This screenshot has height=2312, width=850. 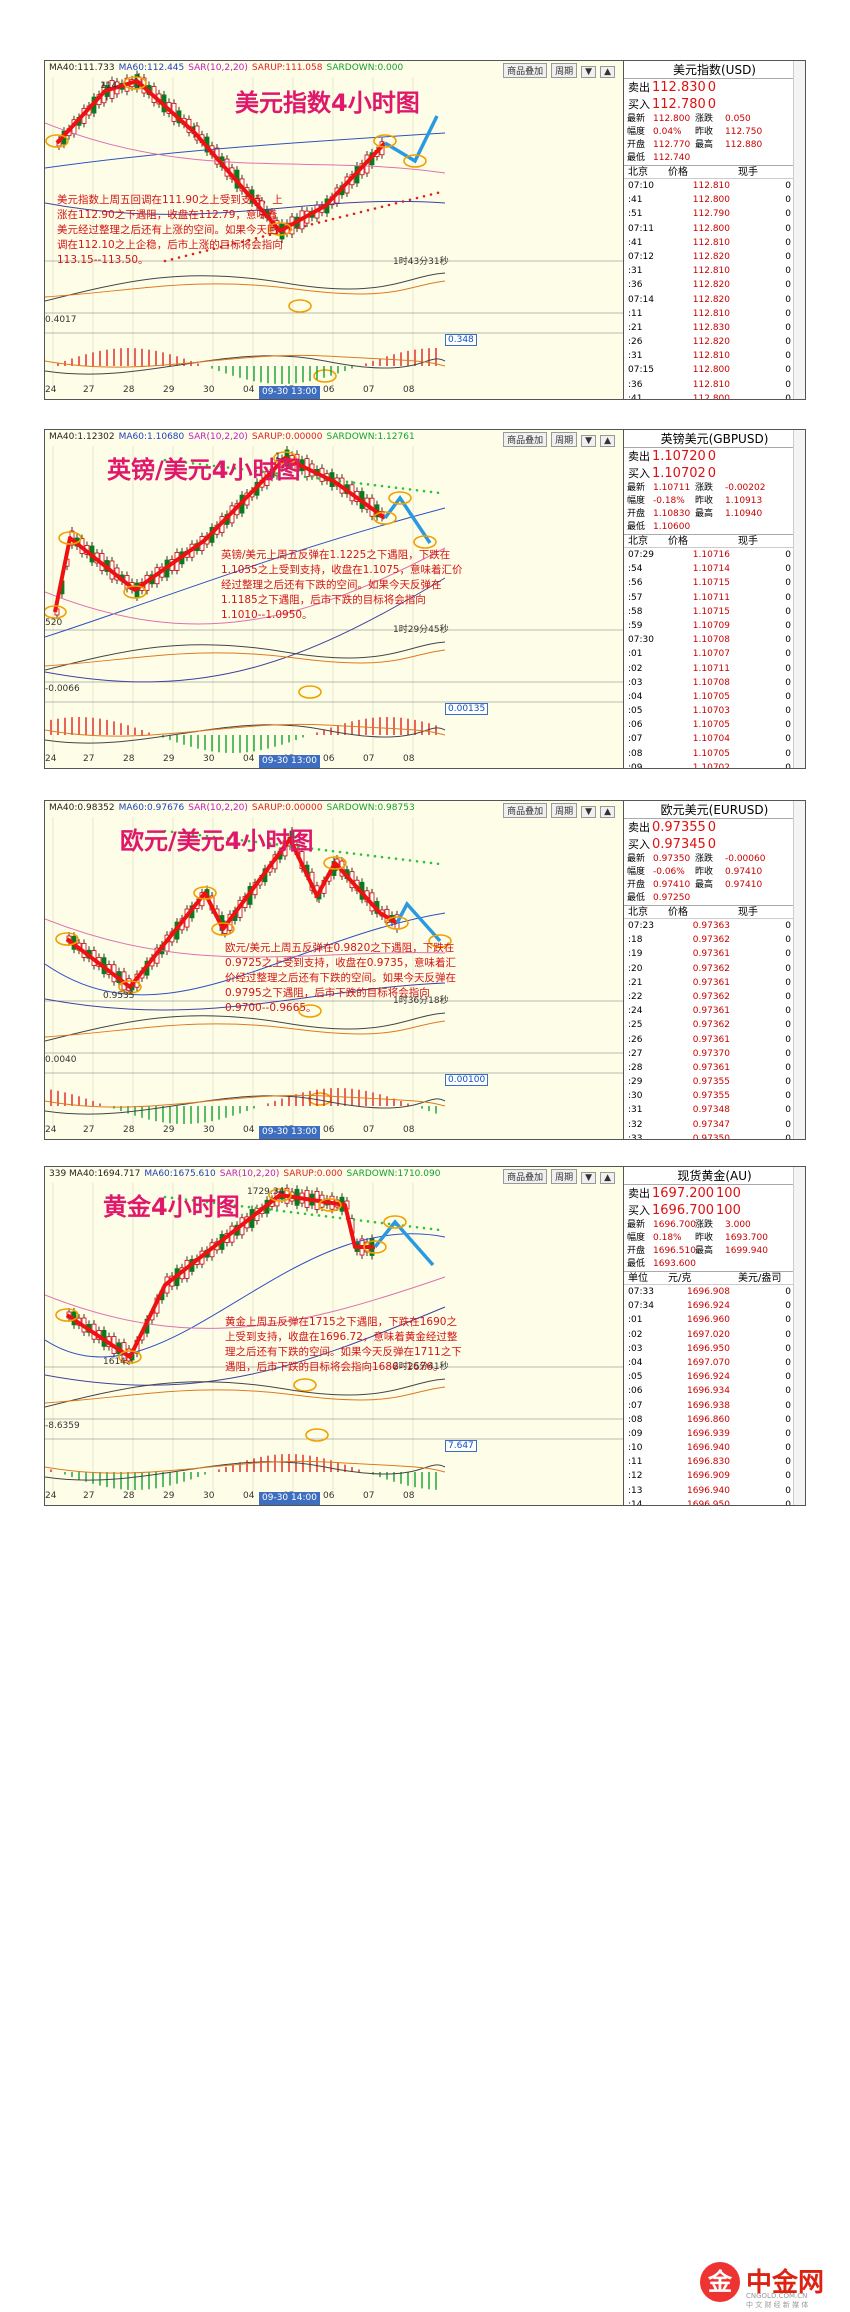 What do you see at coordinates (714, 612) in the screenshot?
I see `tick-row: :58 1.10715 0` at bounding box center [714, 612].